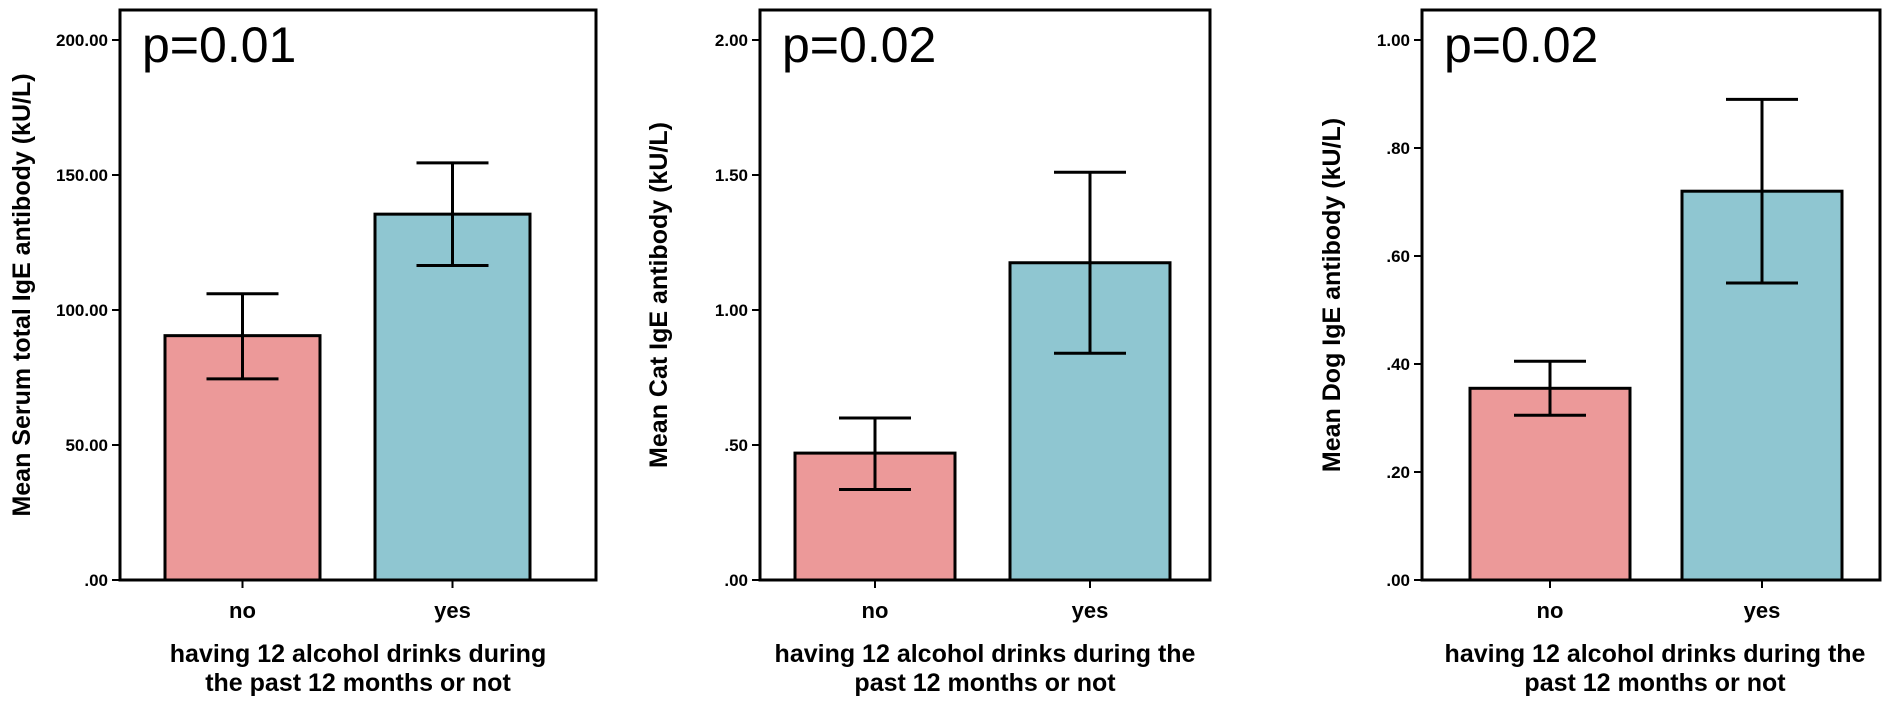 The image size is (1903, 703). Describe the element at coordinates (22, 294) in the screenshot. I see `y-axis-label: Mean Serum total IgE antibody (kU/L)` at that location.